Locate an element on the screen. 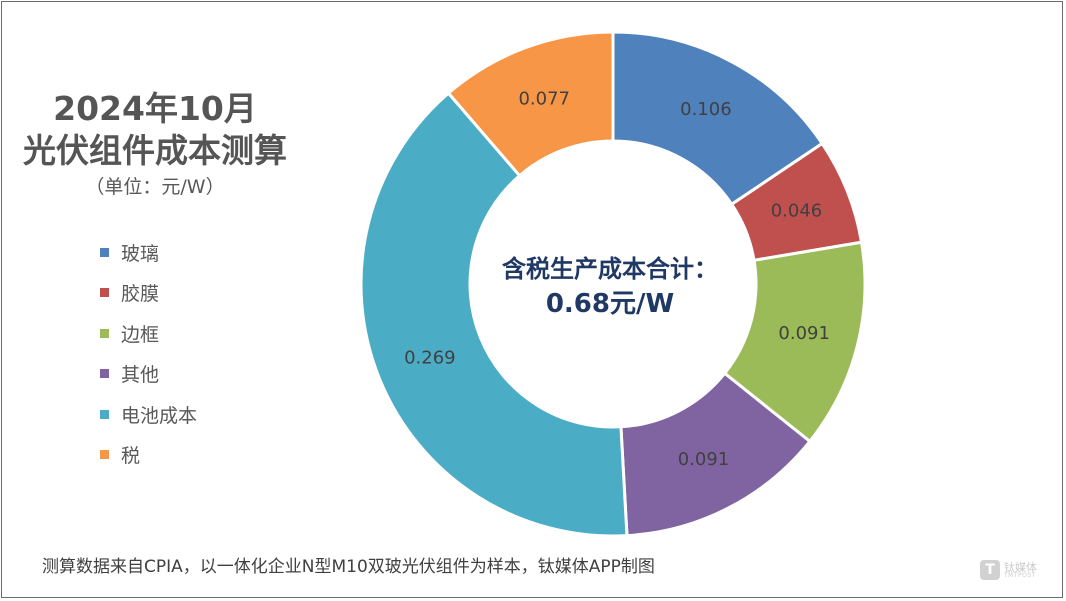  legend-label: 玻璃 is located at coordinates (140, 253).